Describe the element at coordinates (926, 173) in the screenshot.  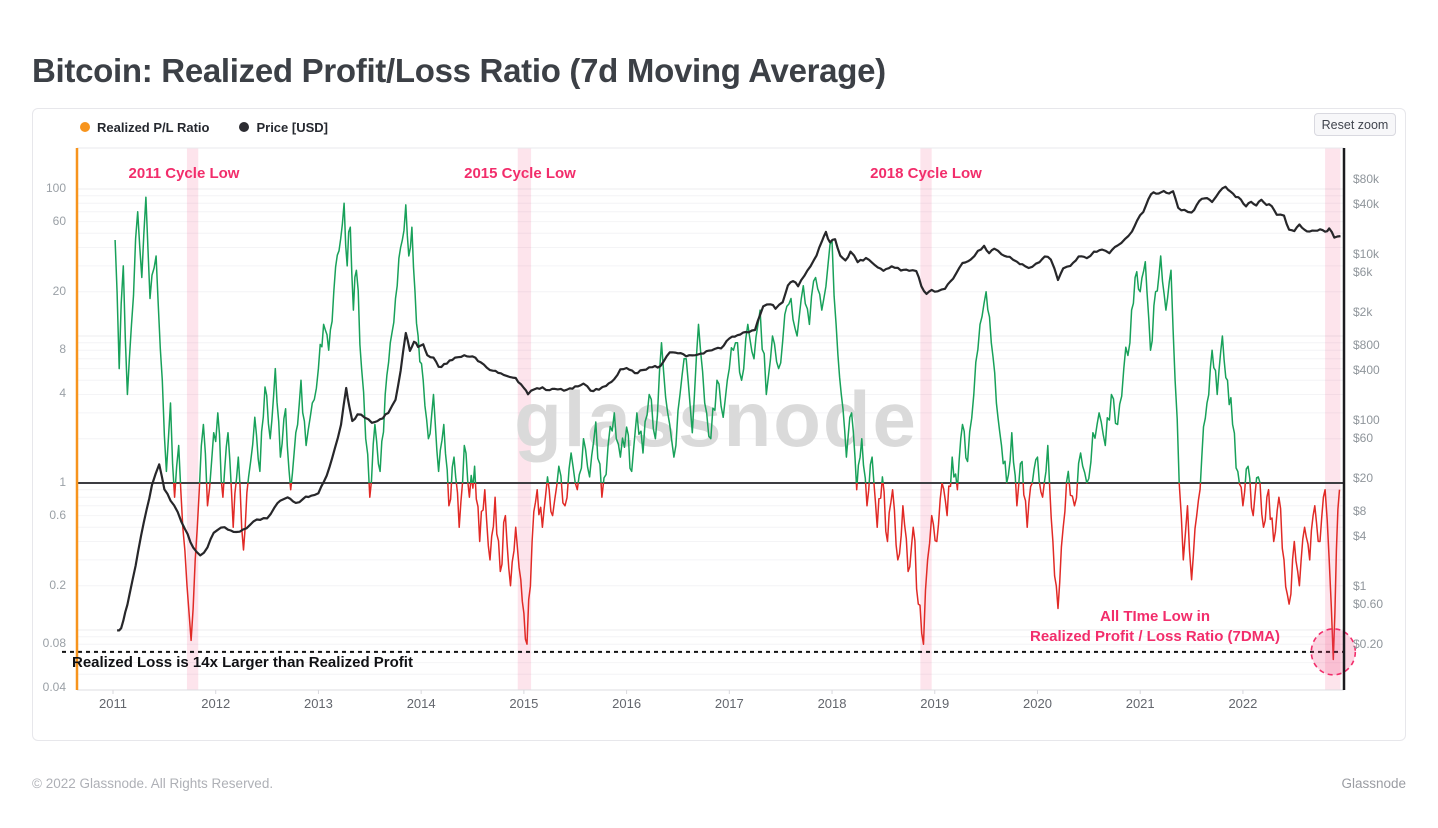
I see `annotation-2018-cycle-low: 2018 Cycle Low` at that location.